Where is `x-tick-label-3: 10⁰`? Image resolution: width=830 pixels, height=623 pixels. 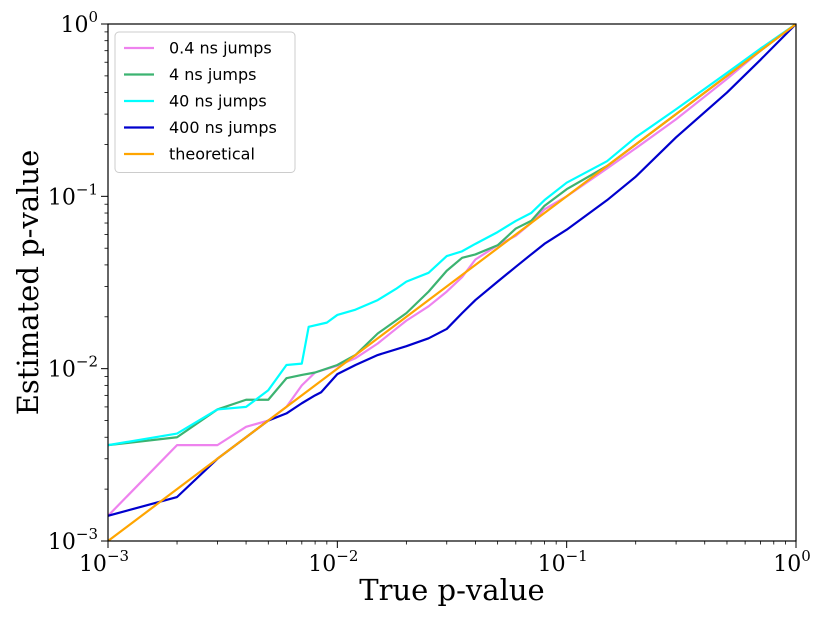
x-tick-label-3: 10⁰ is located at coordinates (792, 562).